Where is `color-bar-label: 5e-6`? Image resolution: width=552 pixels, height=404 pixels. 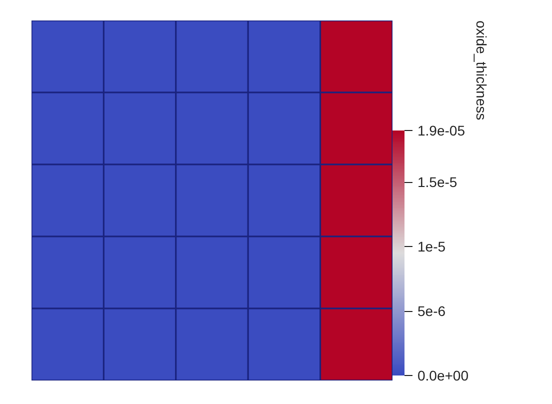
color-bar-label: 5e-6 is located at coordinates (432, 311).